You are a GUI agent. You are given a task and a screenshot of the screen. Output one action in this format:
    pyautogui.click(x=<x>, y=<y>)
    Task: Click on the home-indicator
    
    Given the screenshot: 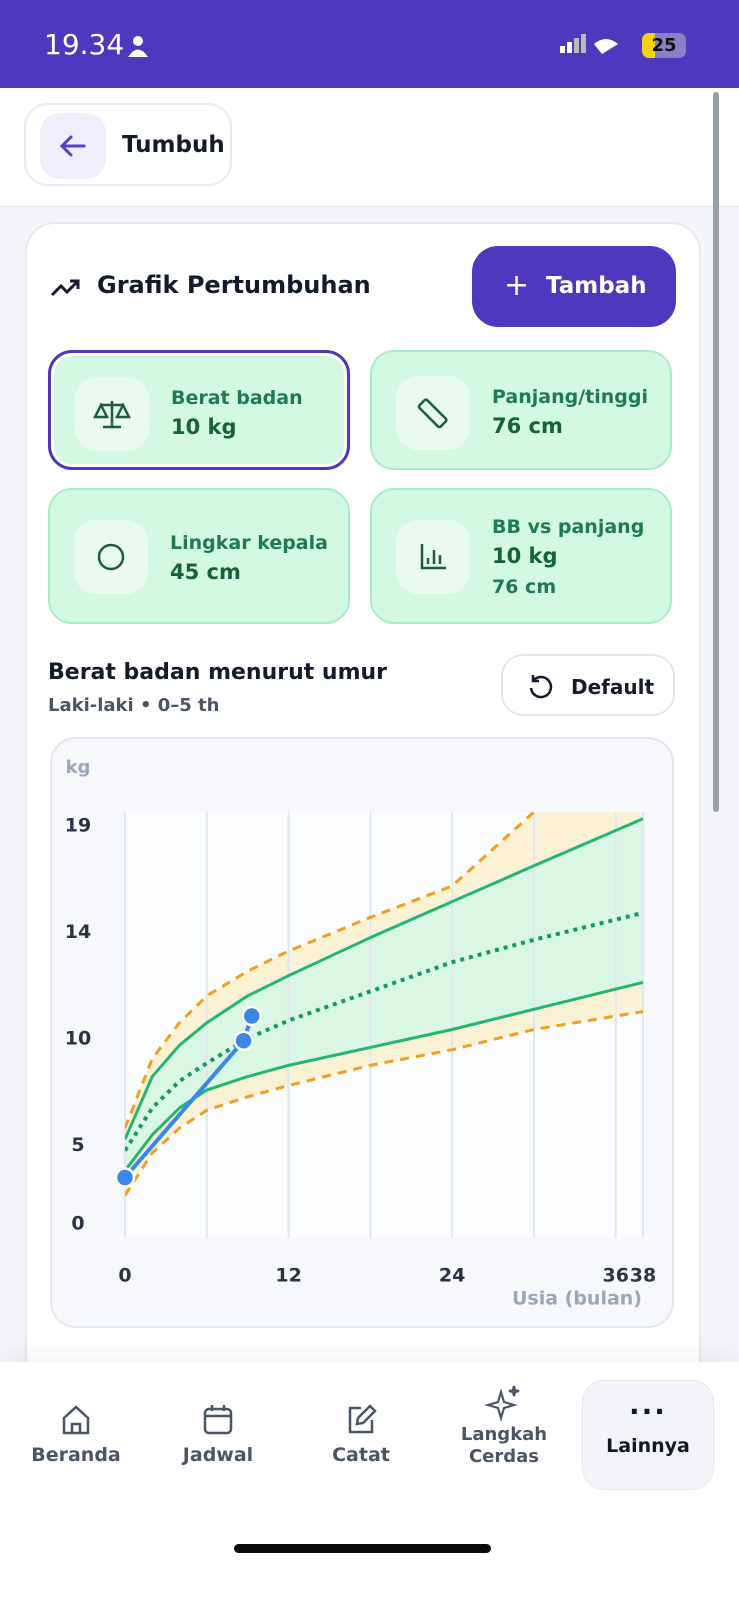 What is the action you would take?
    pyautogui.click(x=362, y=1548)
    